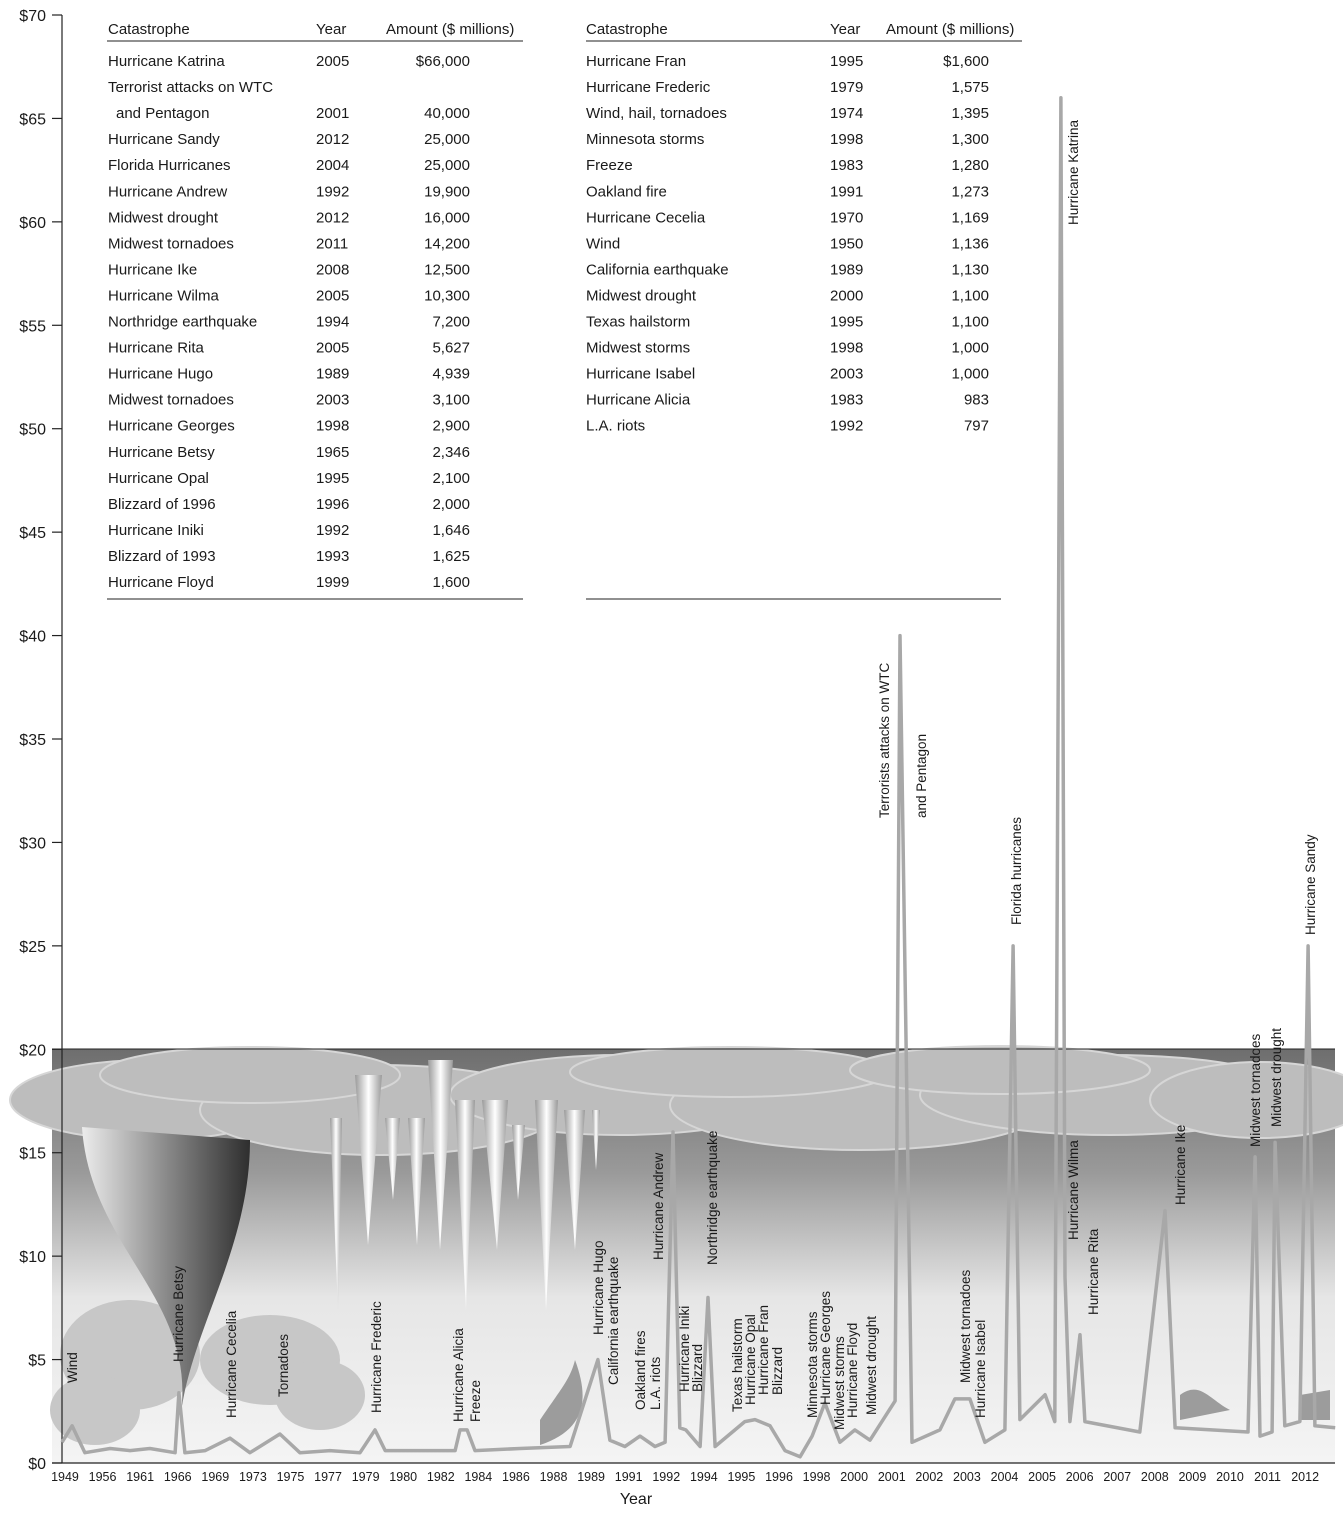  I want to click on table-cell: Hurricane Wilma, so click(164, 295).